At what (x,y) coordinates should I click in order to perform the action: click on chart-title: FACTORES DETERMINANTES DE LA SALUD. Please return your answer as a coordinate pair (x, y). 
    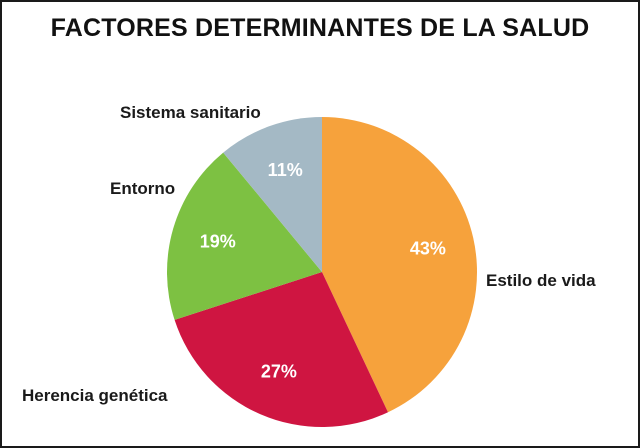
    Looking at the image, I should click on (320, 28).